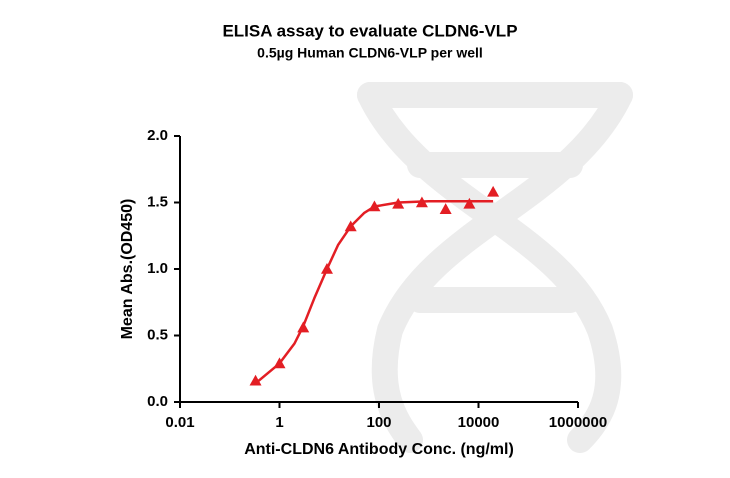  I want to click on x-tick-label: 0.01, so click(179, 422).